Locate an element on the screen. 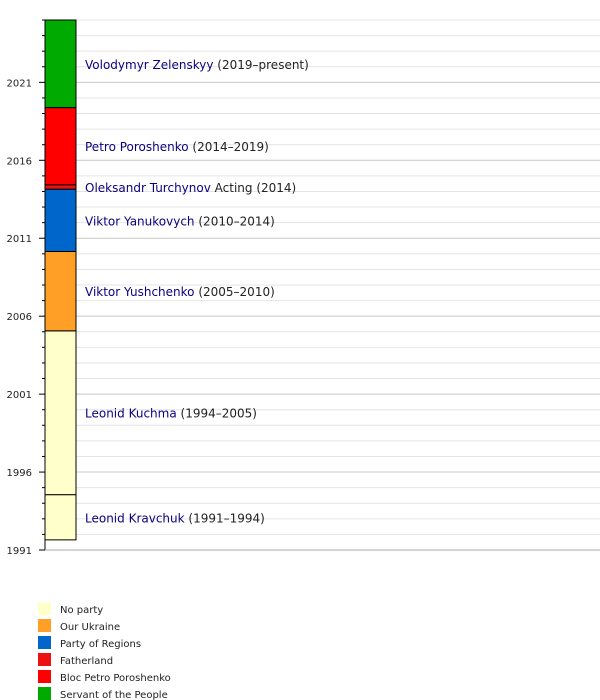 This screenshot has width=600, height=700. y-tick-label: 2011 is located at coordinates (19, 239).